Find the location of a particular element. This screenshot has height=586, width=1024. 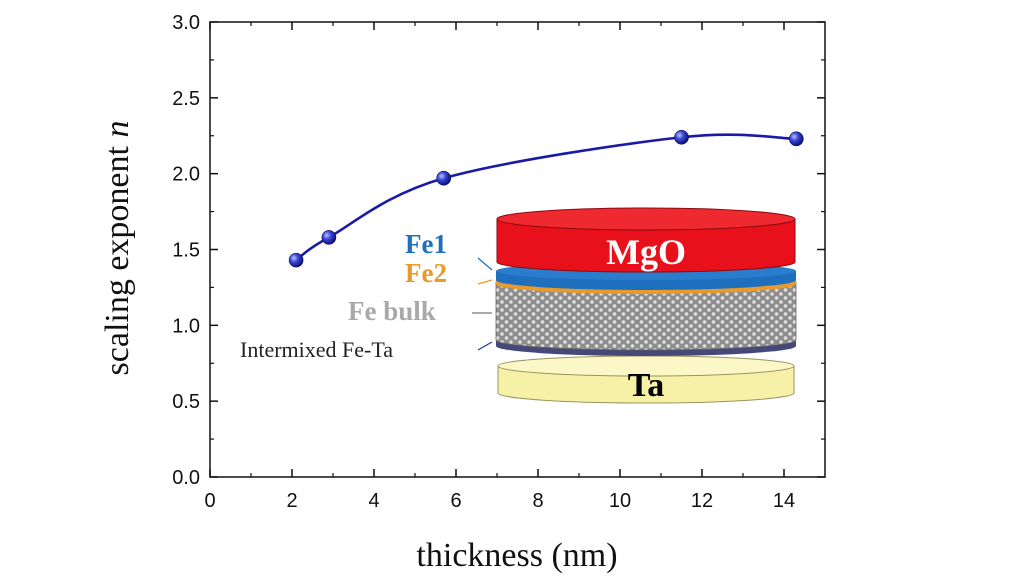

mgo-label: MgO is located at coordinates (646, 252).